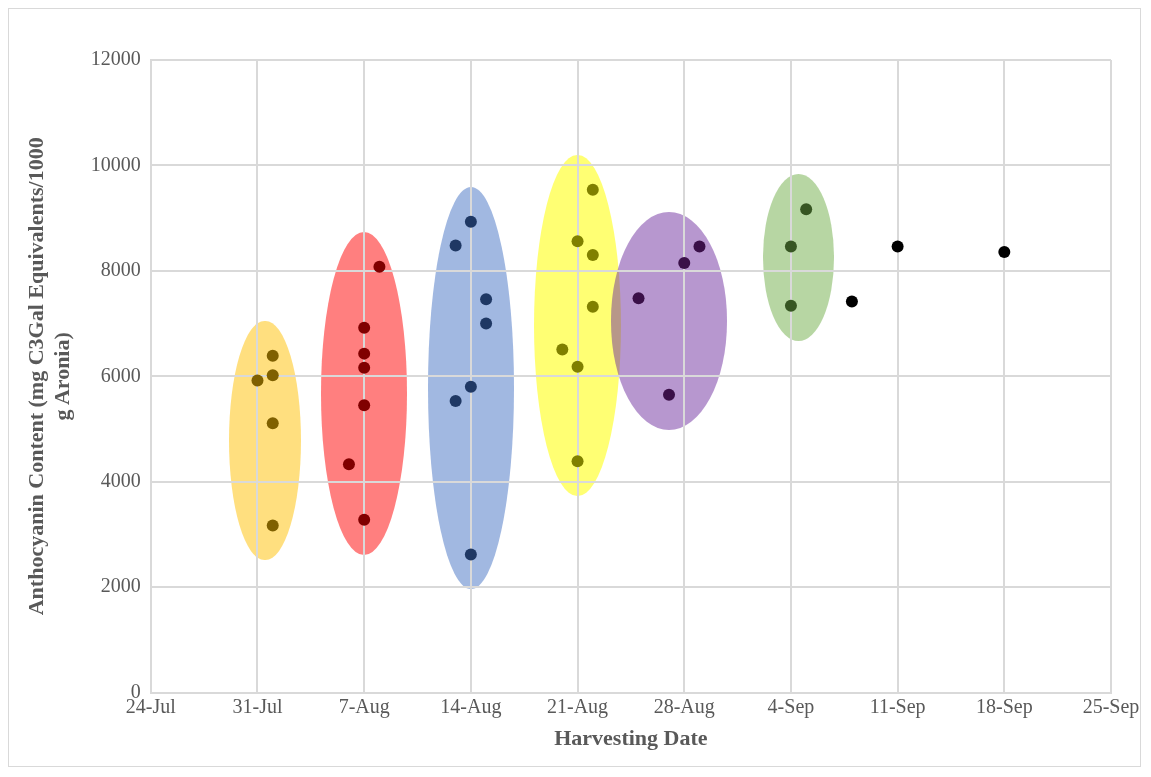  Describe the element at coordinates (684, 706) in the screenshot. I see `x-tick-label: 28-Aug` at that location.